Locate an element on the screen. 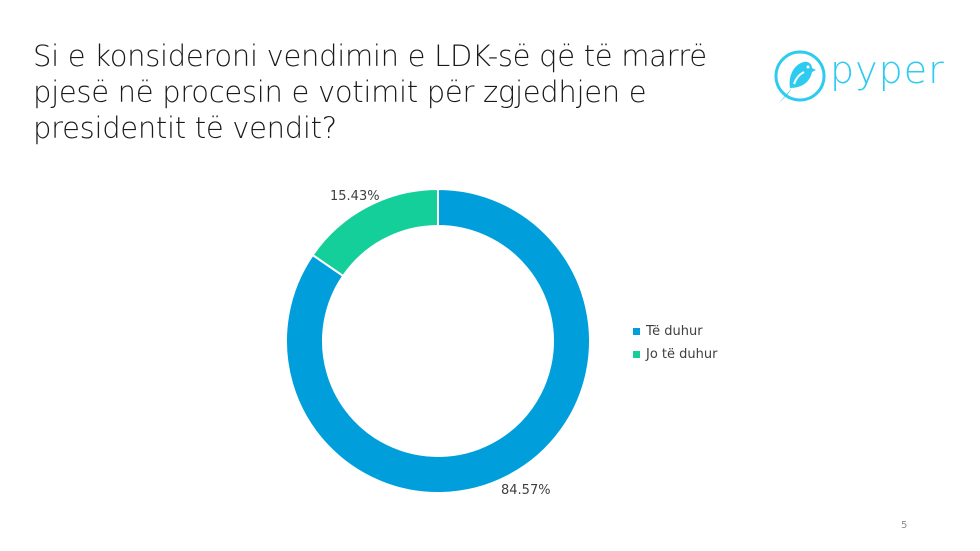  legend-label: Të duhur is located at coordinates (674, 331).